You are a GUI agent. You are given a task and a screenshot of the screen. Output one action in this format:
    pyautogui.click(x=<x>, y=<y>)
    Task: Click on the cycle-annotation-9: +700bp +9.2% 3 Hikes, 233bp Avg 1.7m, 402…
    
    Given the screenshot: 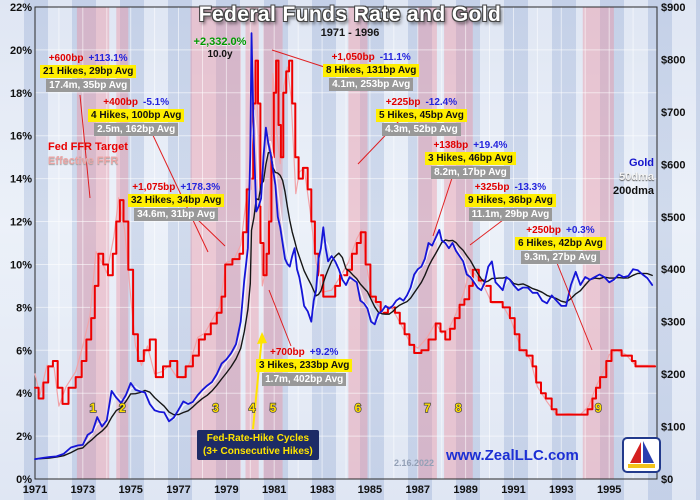 What is the action you would take?
    pyautogui.click(x=304, y=366)
    